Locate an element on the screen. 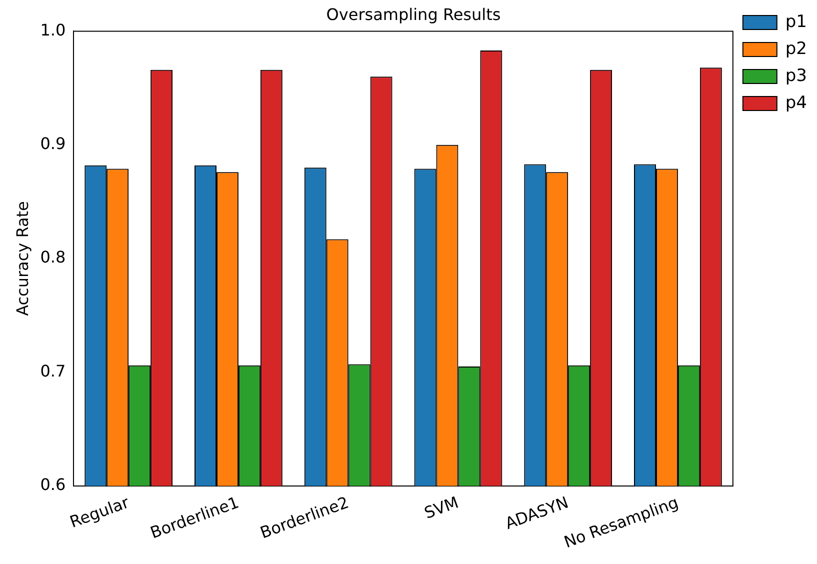 Image resolution: width=817 pixels, height=564 pixels. y-tick-label: 1.0 is located at coordinates (53, 30).